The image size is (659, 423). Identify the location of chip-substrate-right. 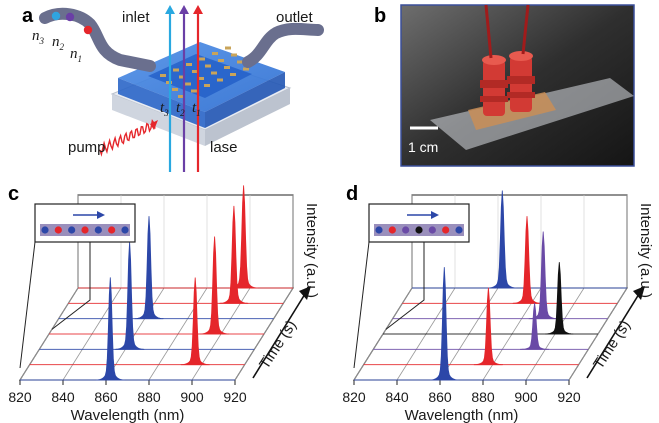
(247, 117).